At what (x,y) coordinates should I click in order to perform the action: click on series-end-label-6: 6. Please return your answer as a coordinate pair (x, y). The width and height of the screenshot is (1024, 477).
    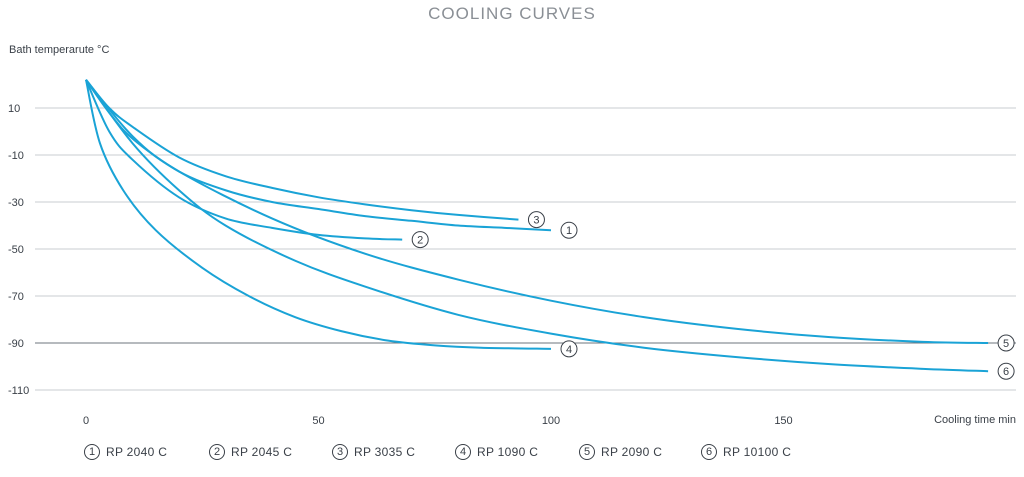
    Looking at the image, I should click on (1006, 372).